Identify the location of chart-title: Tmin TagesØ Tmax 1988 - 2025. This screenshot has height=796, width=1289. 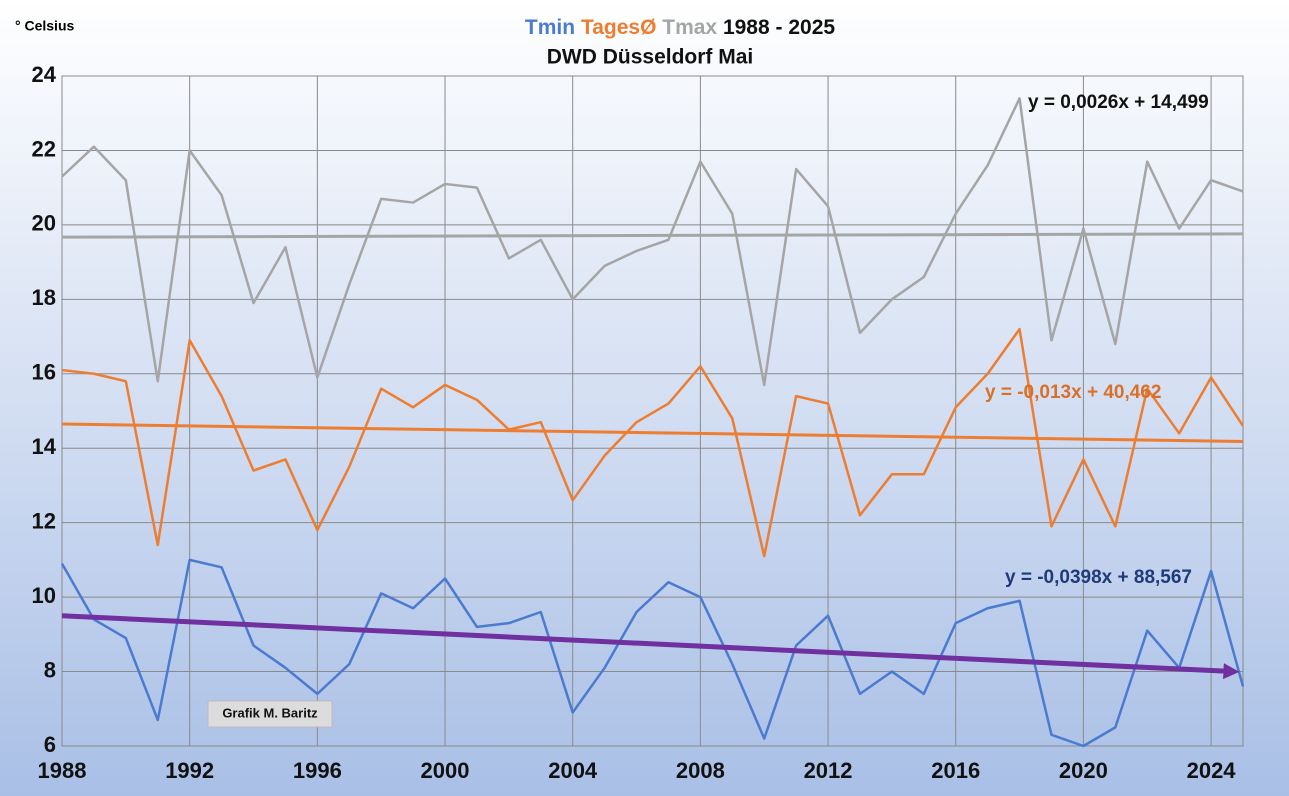
(680, 27).